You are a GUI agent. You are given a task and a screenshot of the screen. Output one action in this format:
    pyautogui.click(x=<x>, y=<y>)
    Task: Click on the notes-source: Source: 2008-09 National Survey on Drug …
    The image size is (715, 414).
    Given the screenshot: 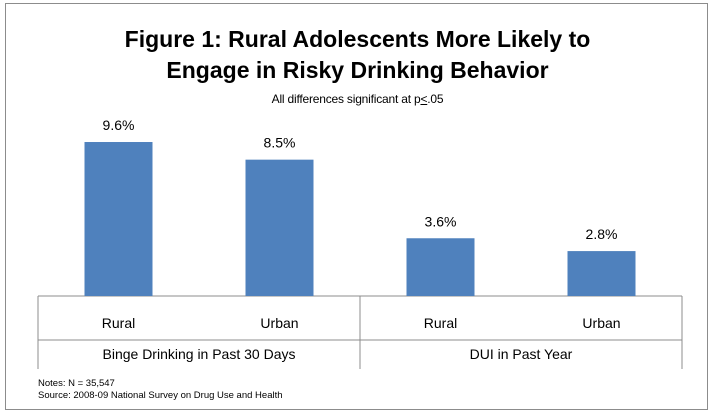 What is the action you would take?
    pyautogui.click(x=160, y=395)
    